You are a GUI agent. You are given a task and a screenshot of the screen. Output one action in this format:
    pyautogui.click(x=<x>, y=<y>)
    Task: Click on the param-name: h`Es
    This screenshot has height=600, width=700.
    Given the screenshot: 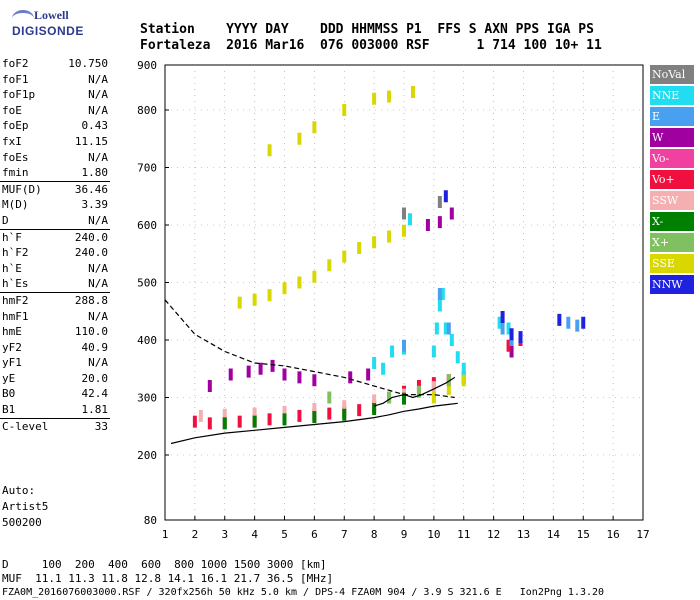 What is the action you would take?
    pyautogui.click(x=15, y=284)
    